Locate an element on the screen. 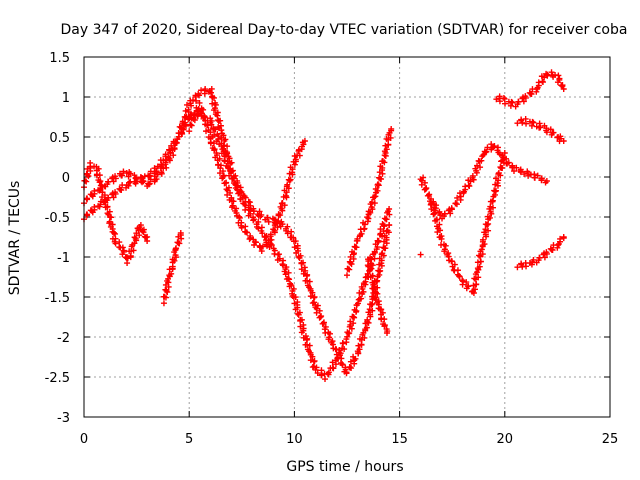  x-axis-label: GPS time / hours is located at coordinates (344, 467).